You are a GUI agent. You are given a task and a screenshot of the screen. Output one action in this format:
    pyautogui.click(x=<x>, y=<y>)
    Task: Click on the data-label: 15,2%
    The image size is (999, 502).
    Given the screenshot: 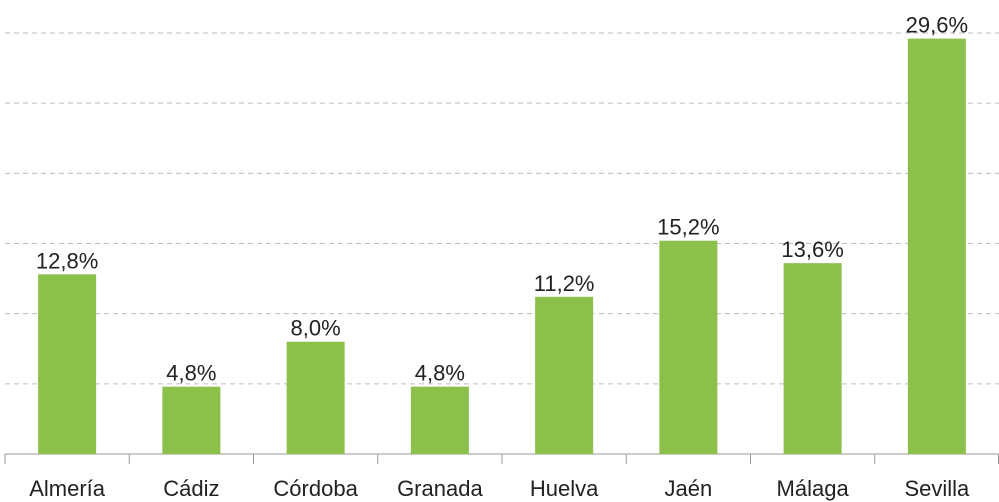 What is the action you would take?
    pyautogui.click(x=688, y=227)
    